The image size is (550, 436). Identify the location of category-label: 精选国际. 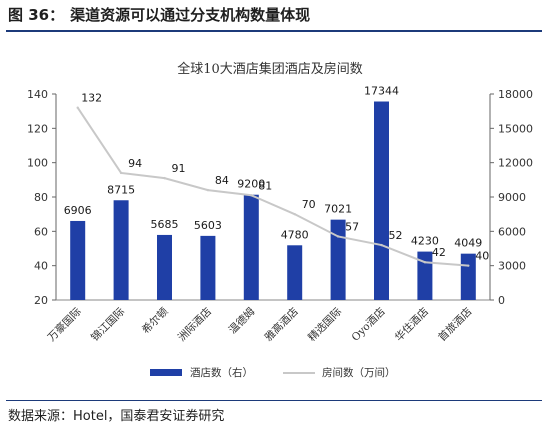
(324, 324).